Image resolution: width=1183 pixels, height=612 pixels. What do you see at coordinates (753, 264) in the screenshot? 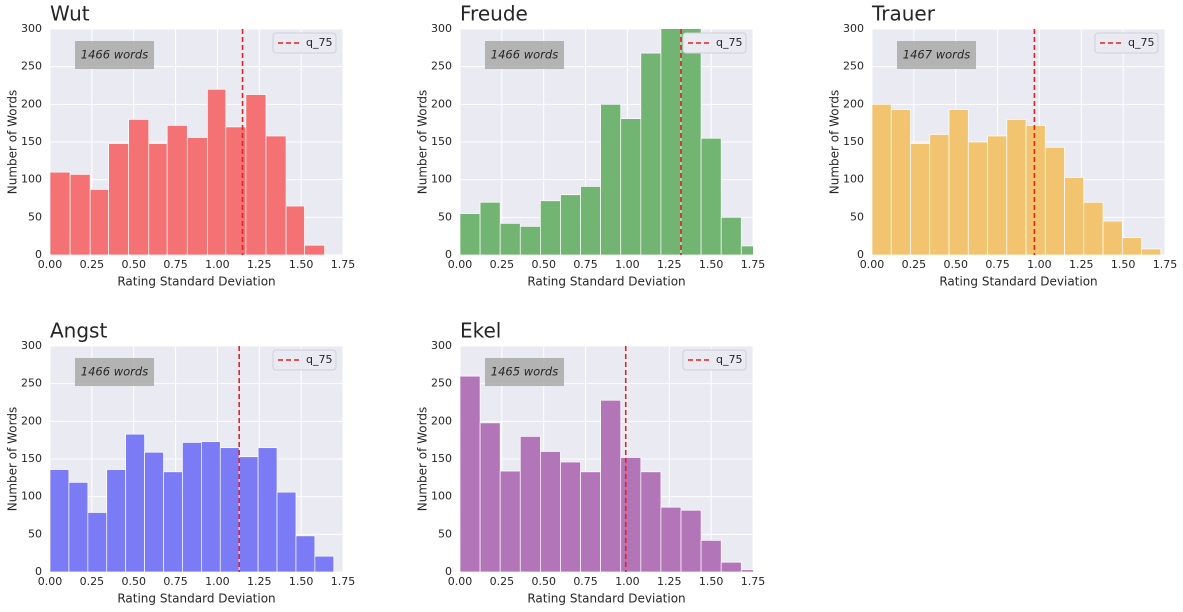
I see `x-tick-label: 1.75` at bounding box center [753, 264].